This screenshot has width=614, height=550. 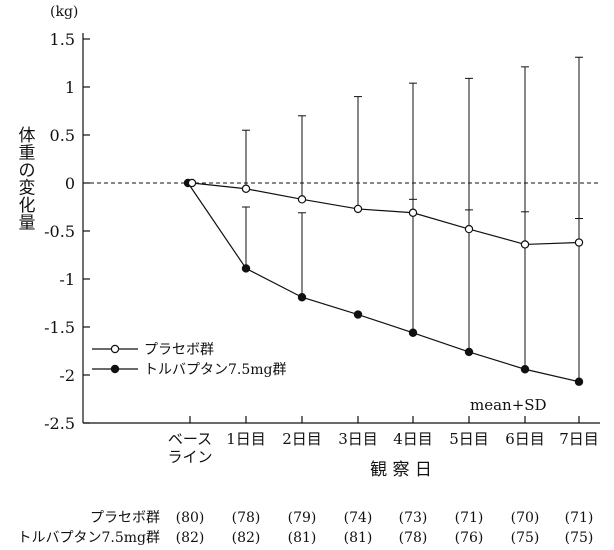 I want to click on x-tick-label: 2日目, so click(x=302, y=439).